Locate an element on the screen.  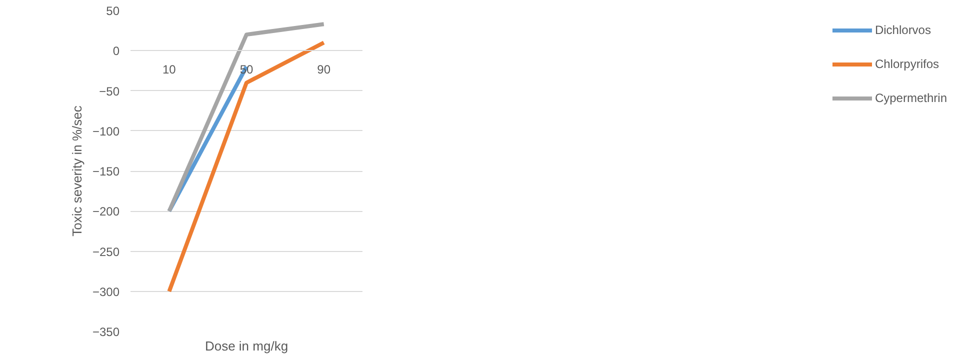
legend-label: Dichlorvos is located at coordinates (902, 30).